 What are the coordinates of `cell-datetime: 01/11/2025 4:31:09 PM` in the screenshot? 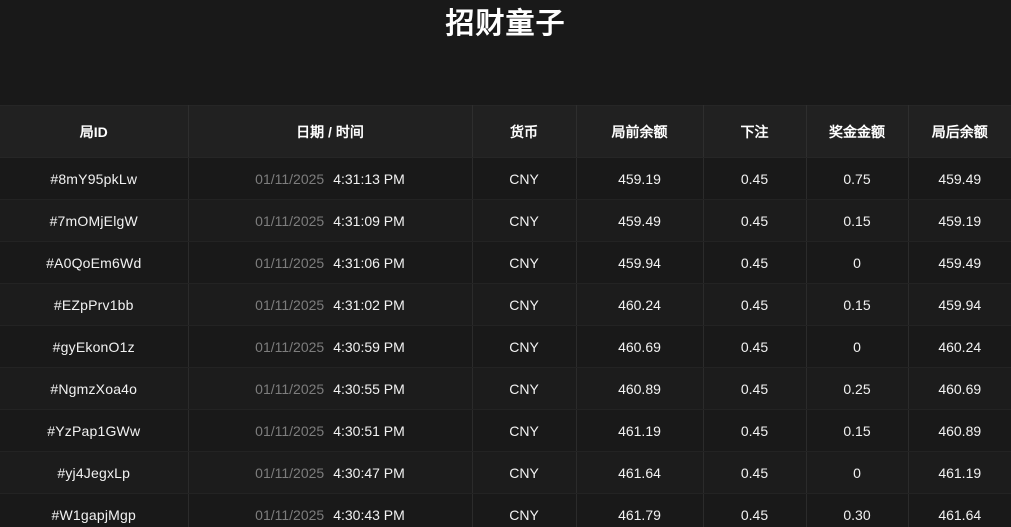 It's located at (330, 220).